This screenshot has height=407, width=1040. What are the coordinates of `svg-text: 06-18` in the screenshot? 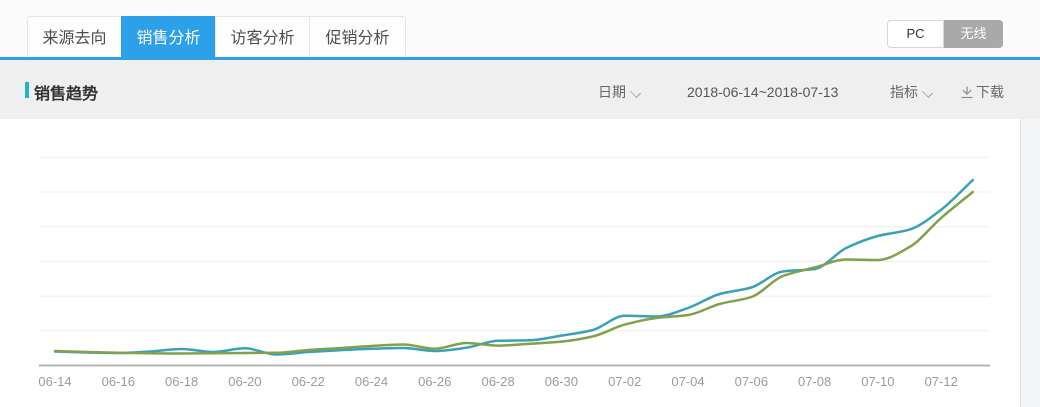 It's located at (181, 381).